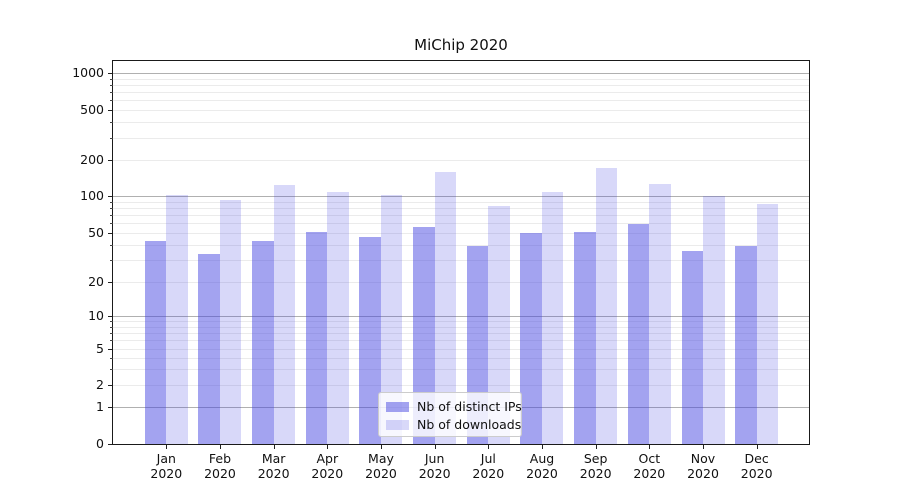 Image resolution: width=900 pixels, height=500 pixels. I want to click on chart-title: MiChip 2020, so click(461, 45).